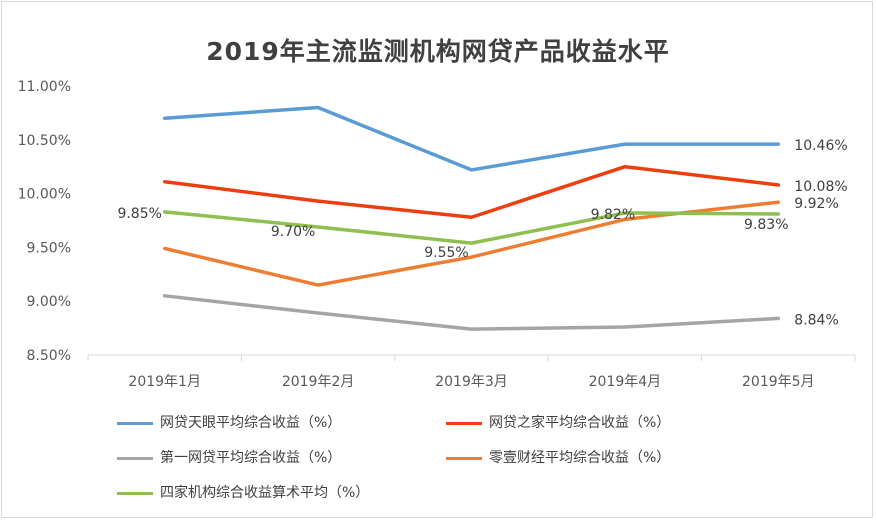  I want to click on y-tick-label: 10.00%, so click(44, 195).